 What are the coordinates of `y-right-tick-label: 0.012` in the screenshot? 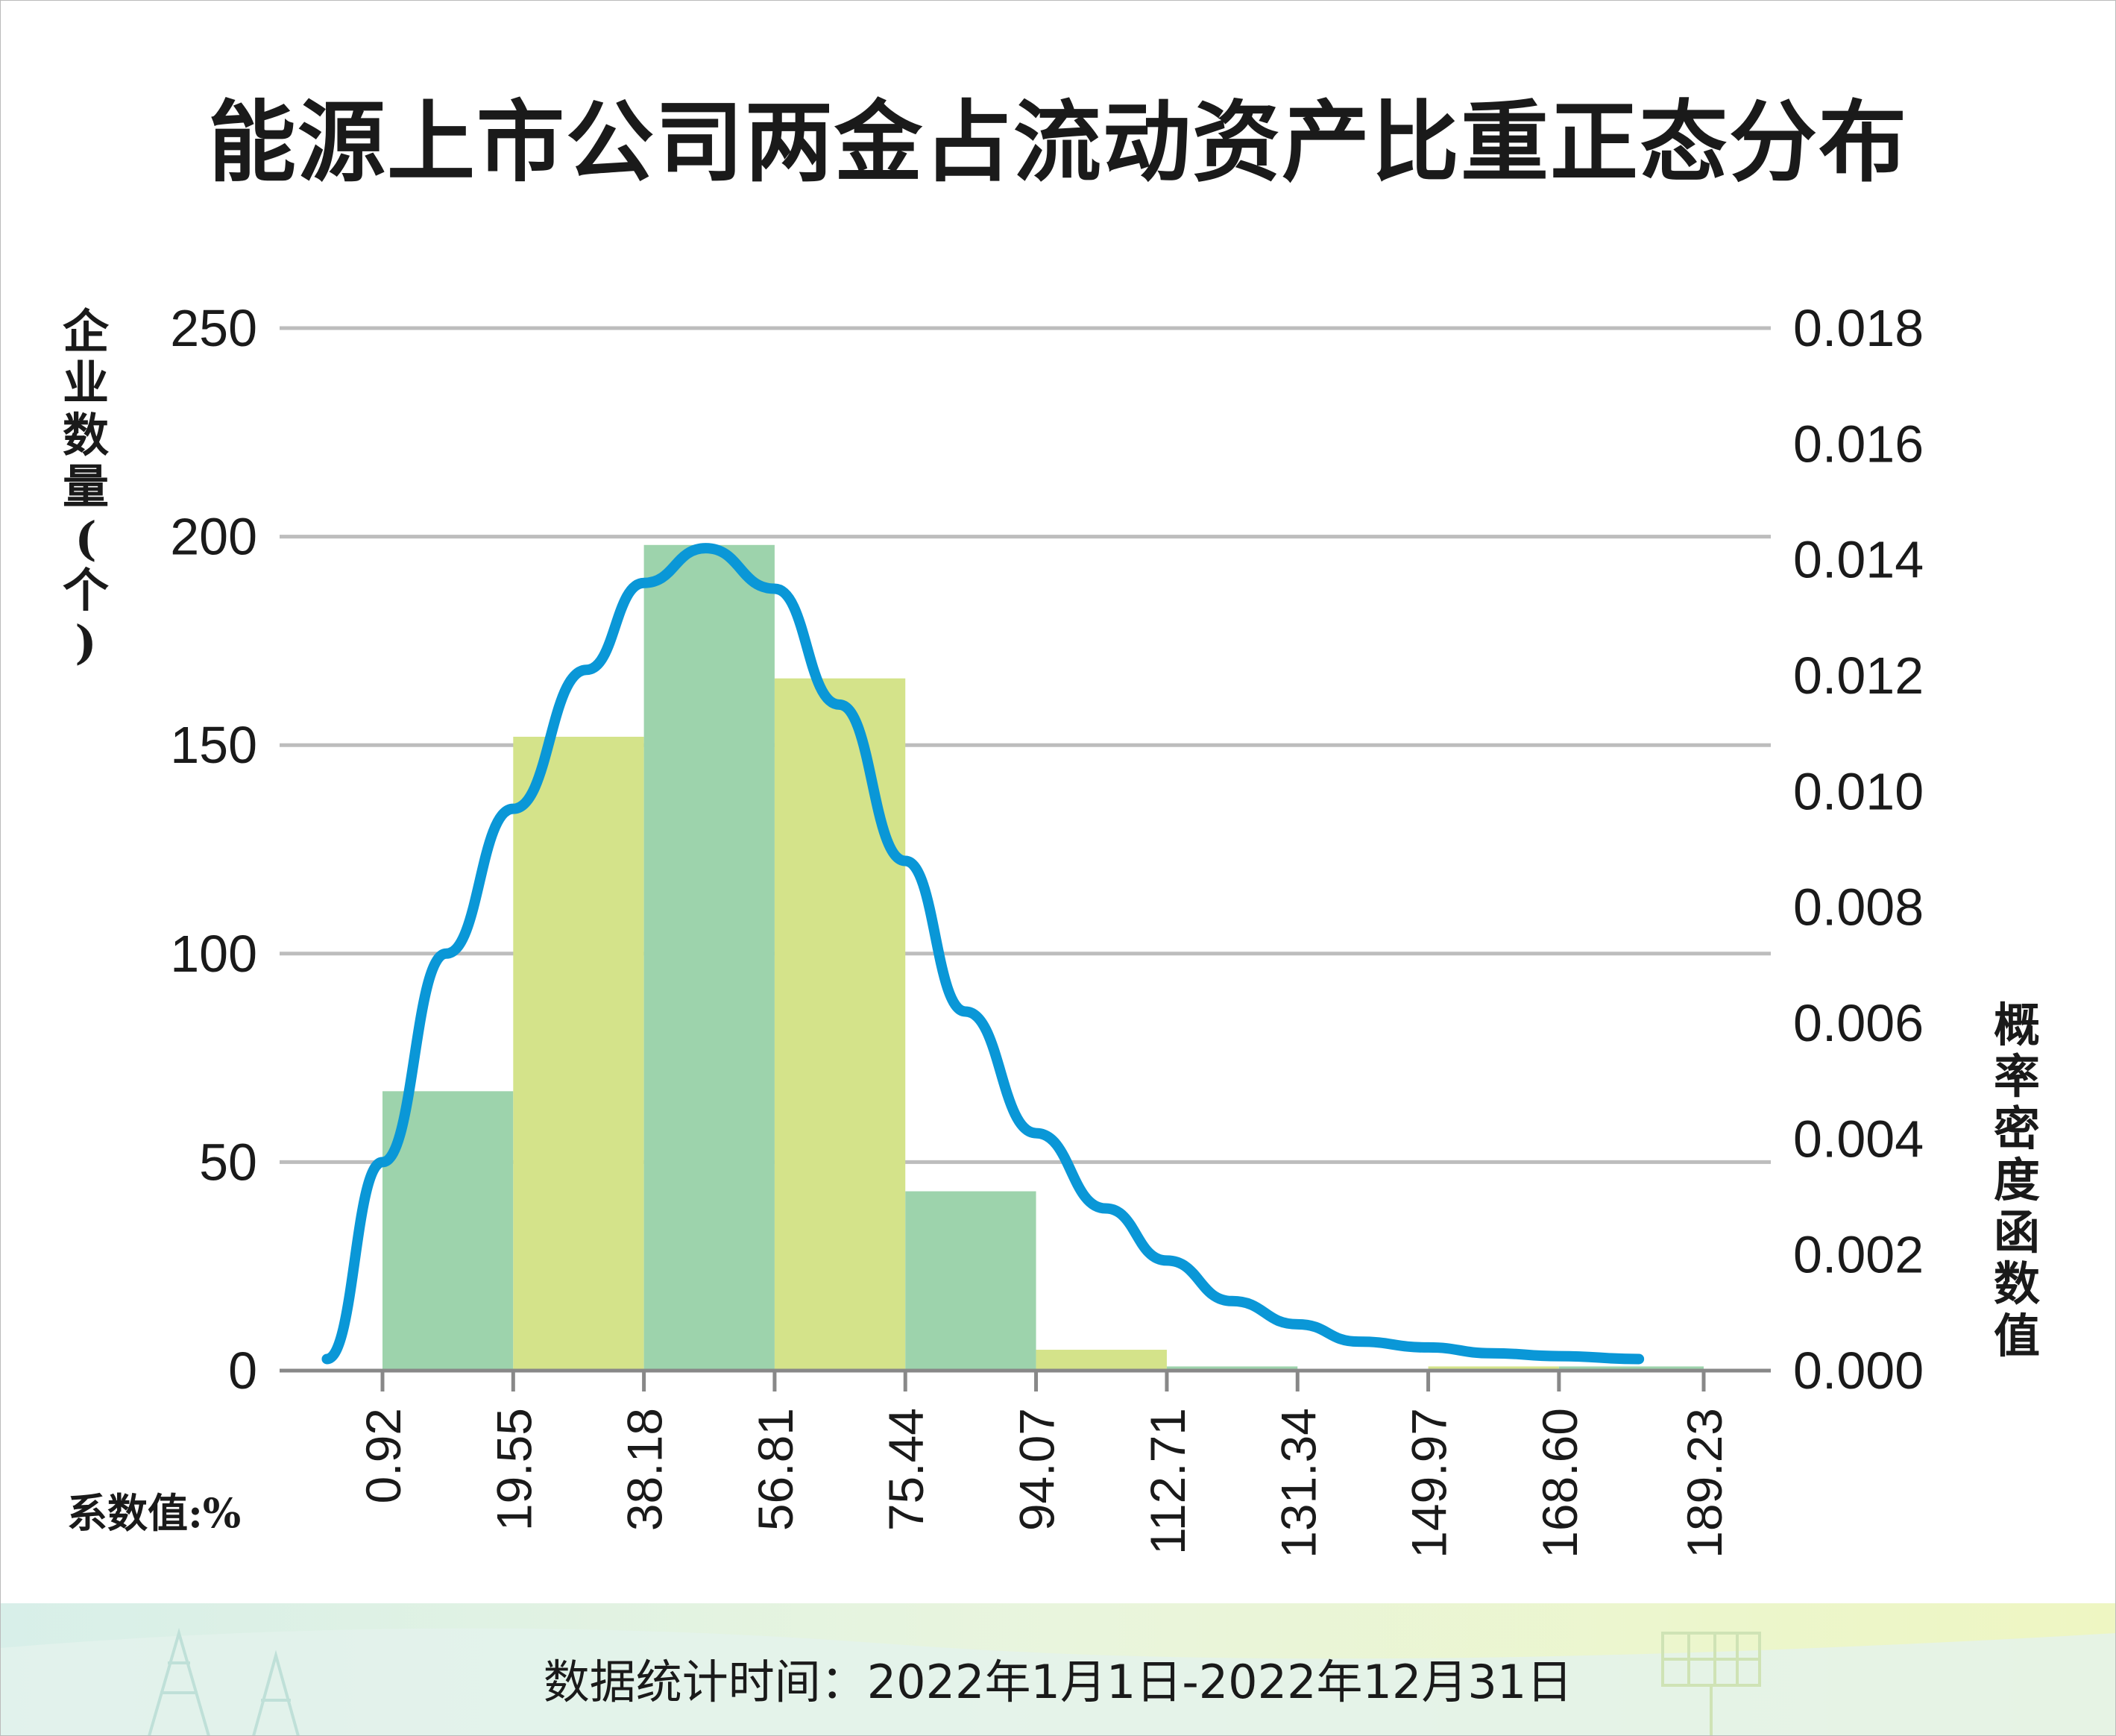 It's located at (1859, 676).